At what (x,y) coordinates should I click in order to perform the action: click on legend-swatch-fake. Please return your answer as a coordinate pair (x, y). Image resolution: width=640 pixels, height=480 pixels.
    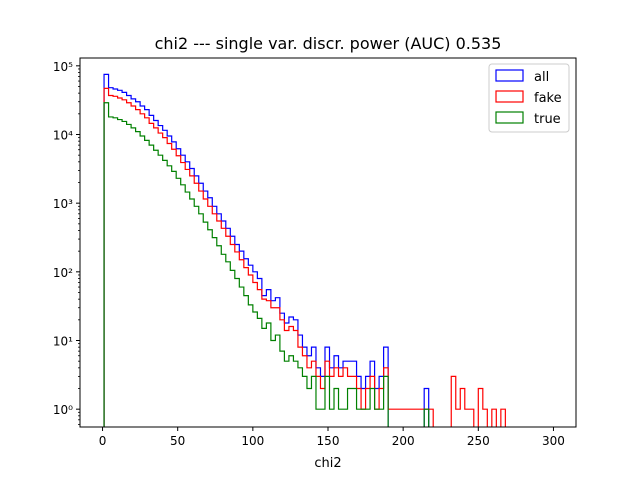
    Looking at the image, I should click on (509, 96).